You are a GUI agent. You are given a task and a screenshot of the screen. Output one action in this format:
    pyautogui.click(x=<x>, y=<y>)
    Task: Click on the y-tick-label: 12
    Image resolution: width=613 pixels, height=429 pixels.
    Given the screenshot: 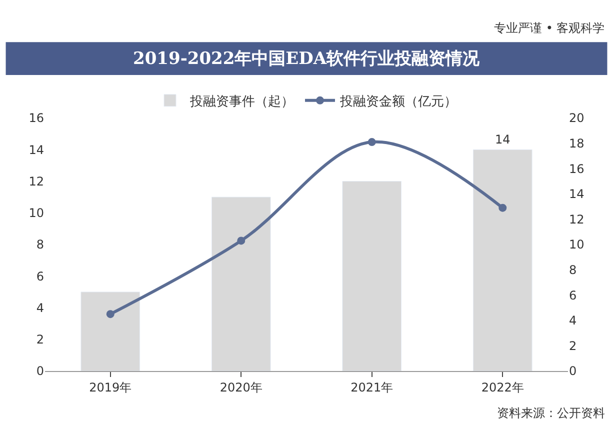 What is the action you would take?
    pyautogui.click(x=36, y=181)
    